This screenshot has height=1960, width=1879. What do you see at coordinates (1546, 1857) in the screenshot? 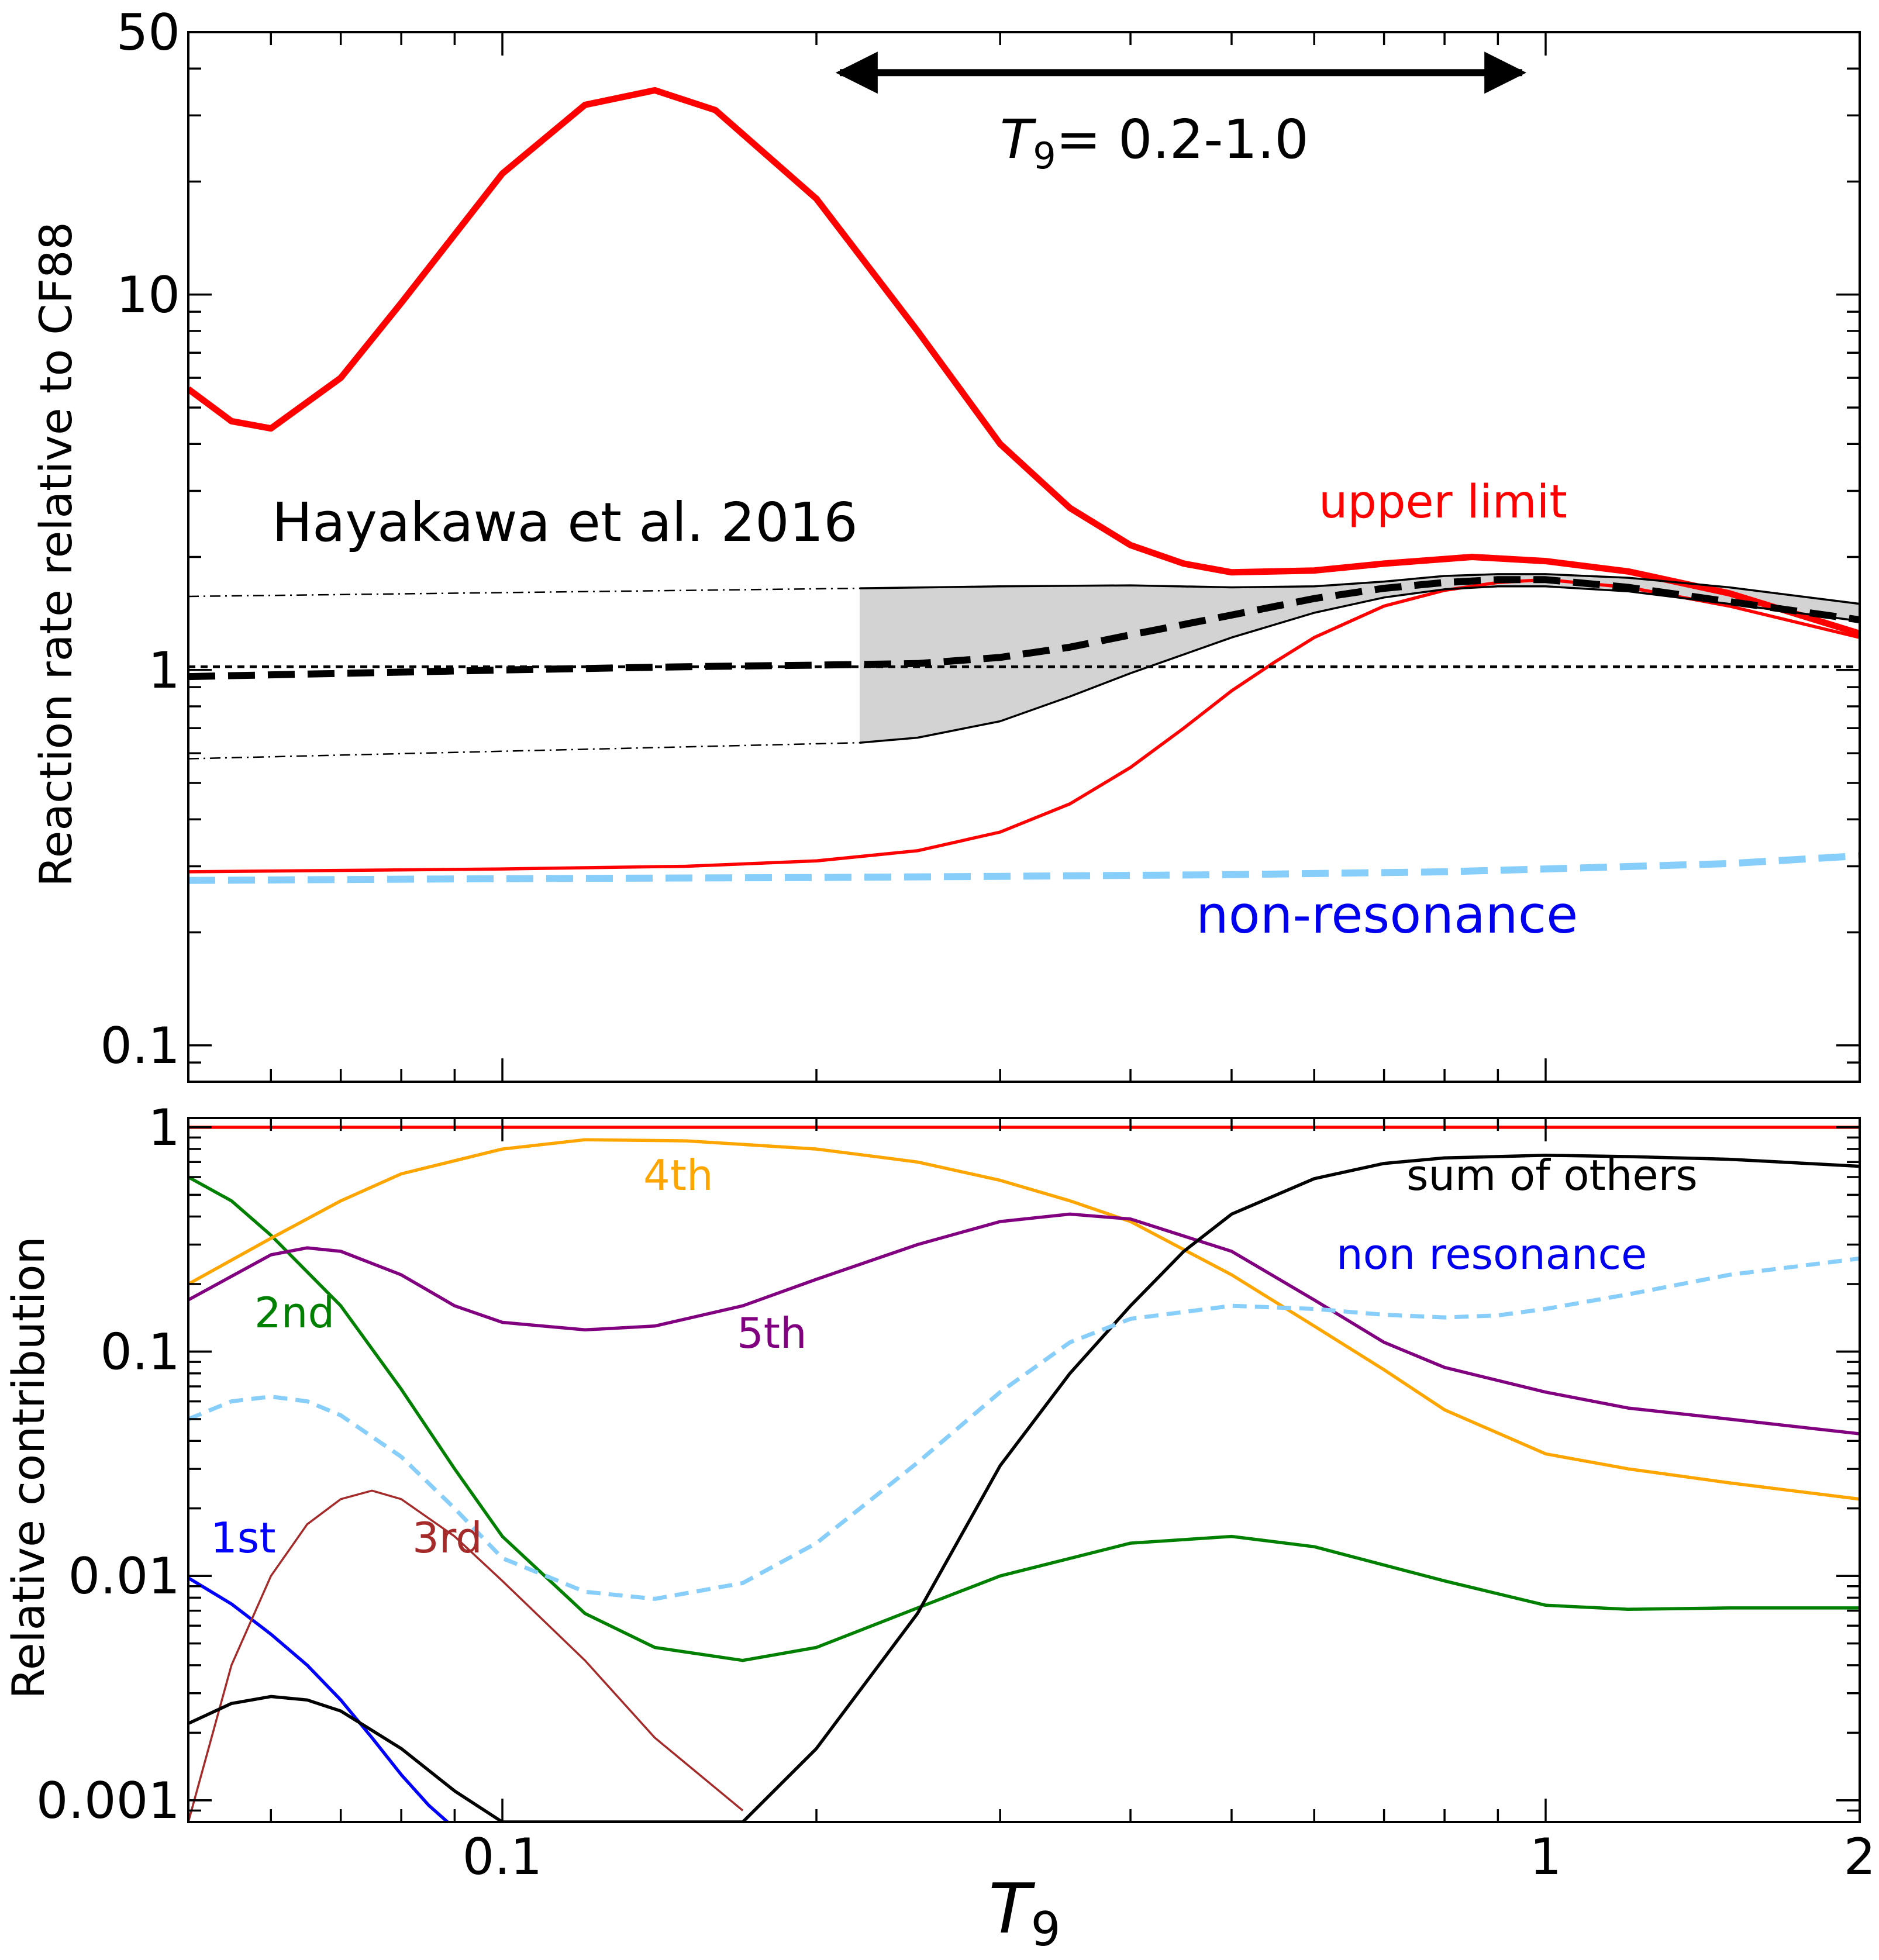
I see `x-tick-label: 1` at bounding box center [1546, 1857].